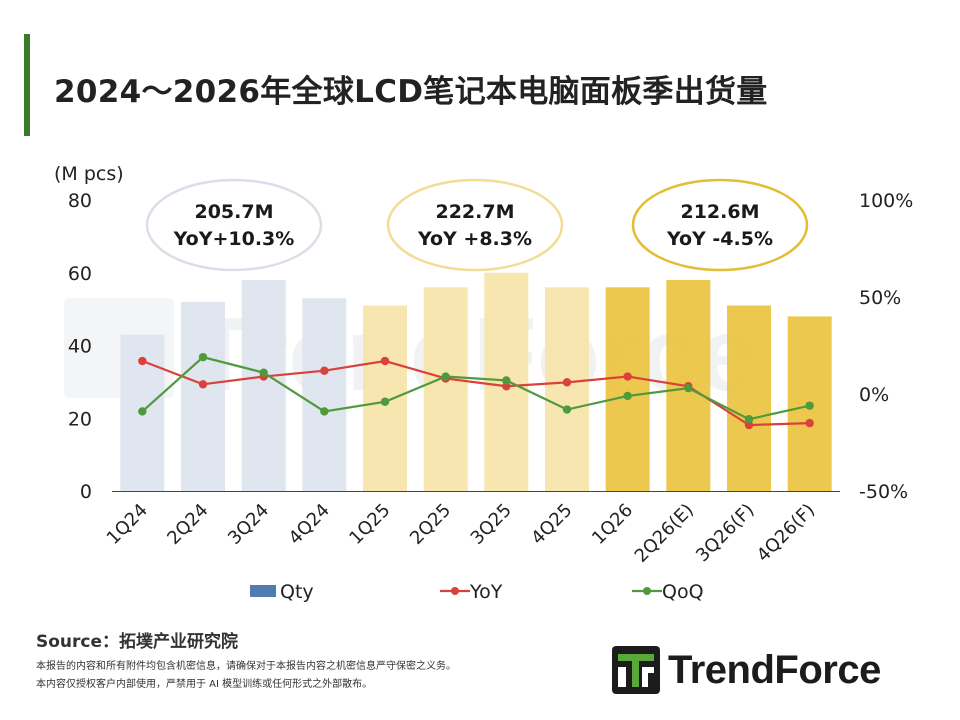  Describe the element at coordinates (137, 642) in the screenshot. I see `source-text: Source：拓墣产业研究院` at that location.